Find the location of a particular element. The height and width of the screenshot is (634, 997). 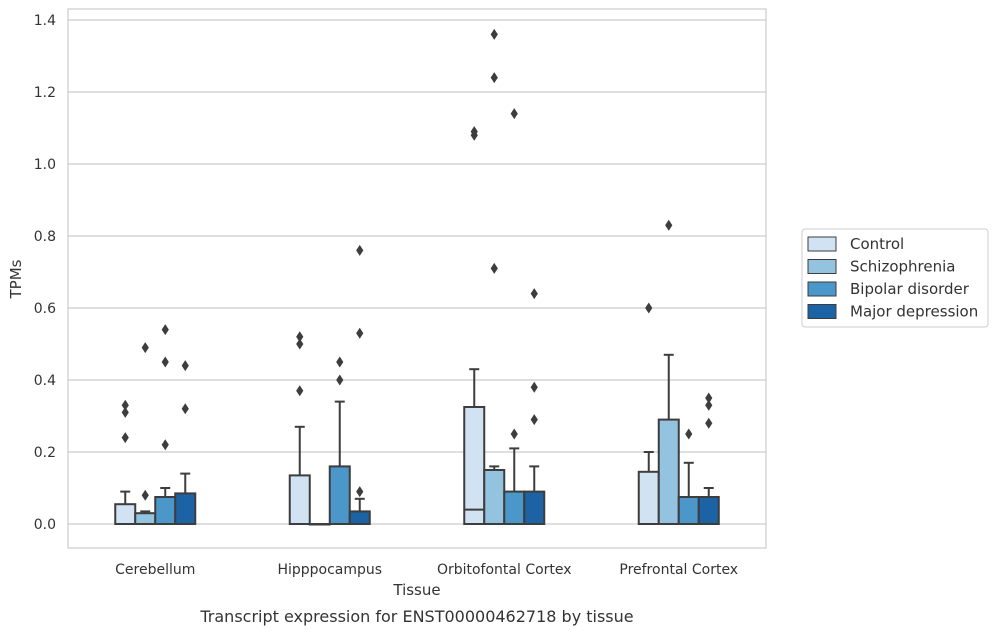

y-tick-label: 1.2 is located at coordinates (45, 93).